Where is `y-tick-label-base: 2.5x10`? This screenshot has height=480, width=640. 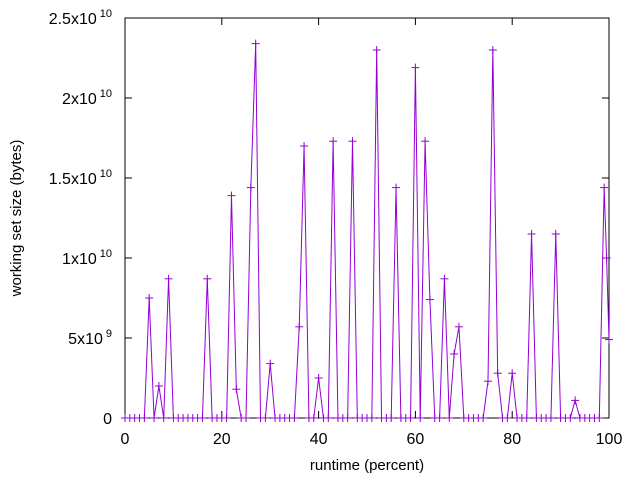
y-tick-label-base: 2.5x10 is located at coordinates (73, 19).